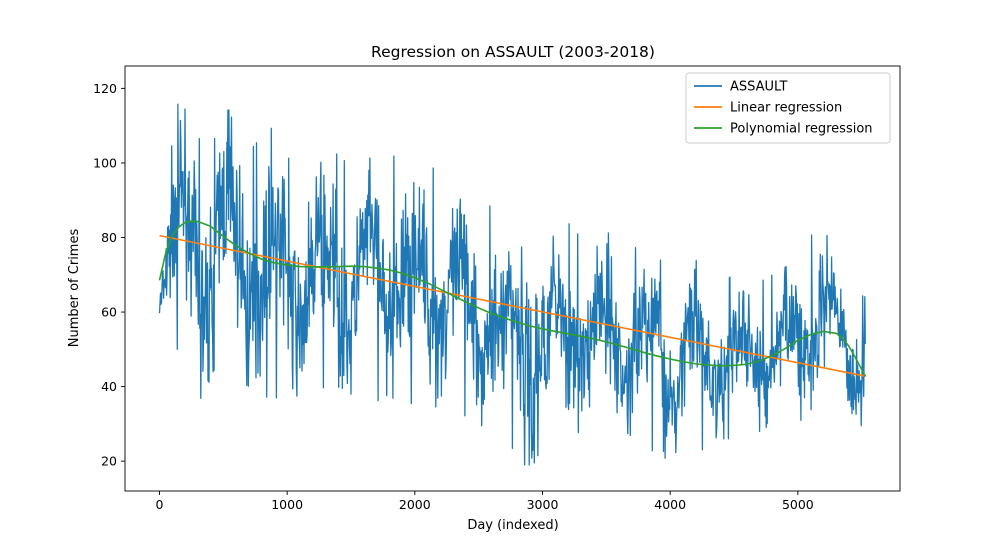 The image size is (1000, 554). What do you see at coordinates (159, 504) in the screenshot?
I see `x-tick-label: 0` at bounding box center [159, 504].